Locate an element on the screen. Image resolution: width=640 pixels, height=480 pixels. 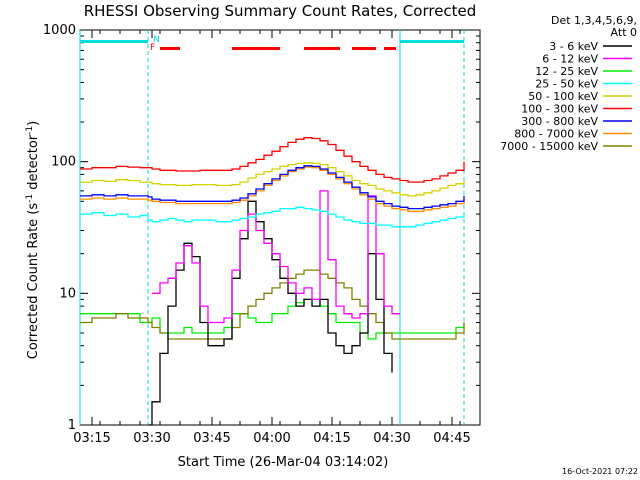
legend-label: 100 - 300 keV is located at coordinates (559, 109).